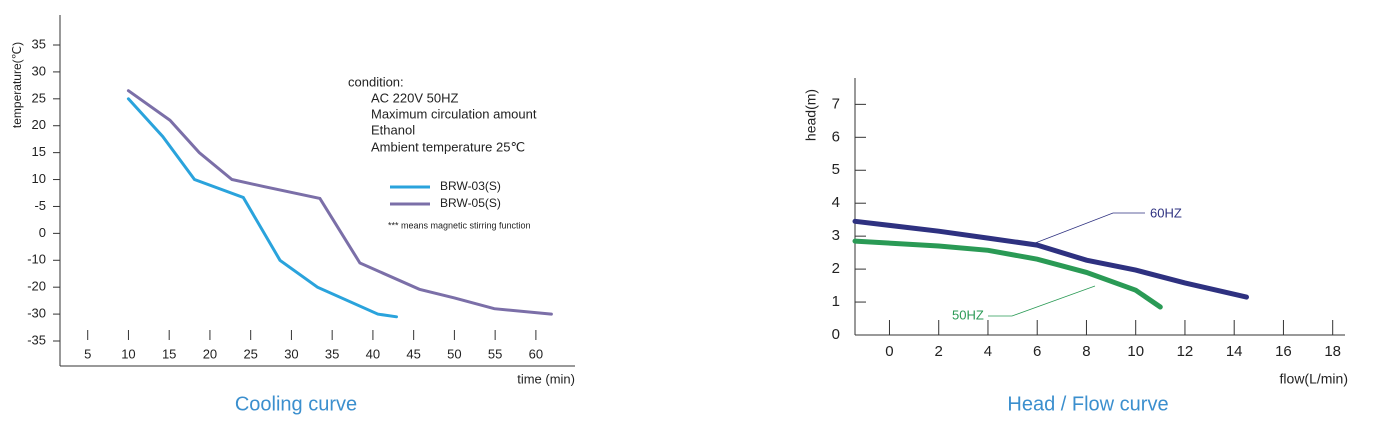 The height and width of the screenshot is (435, 1387). Describe the element at coordinates (1086, 351) in the screenshot. I see `x-tick-label: 8` at that location.